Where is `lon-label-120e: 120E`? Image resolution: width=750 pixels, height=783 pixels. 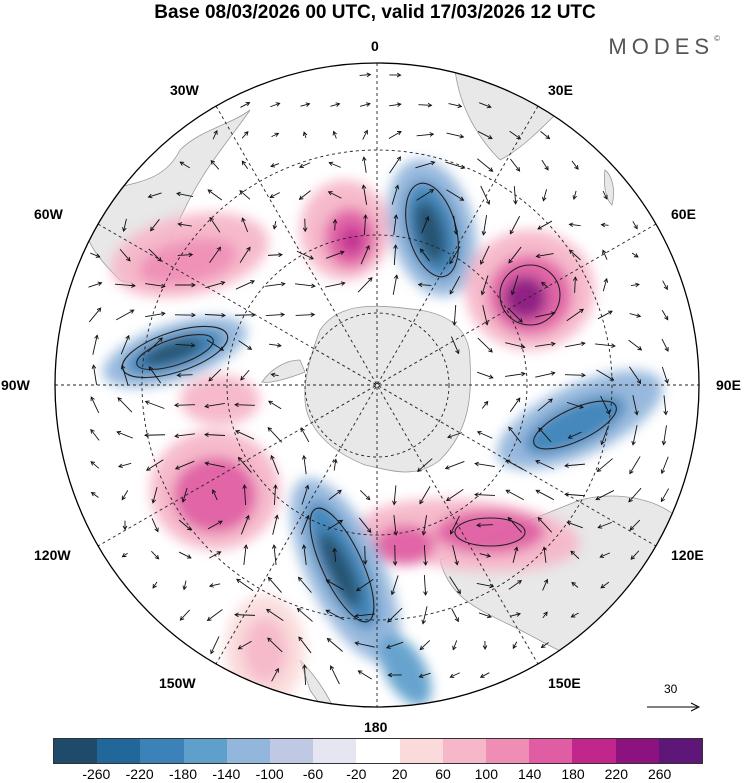 lon-label-120e: 120E is located at coordinates (687, 555).